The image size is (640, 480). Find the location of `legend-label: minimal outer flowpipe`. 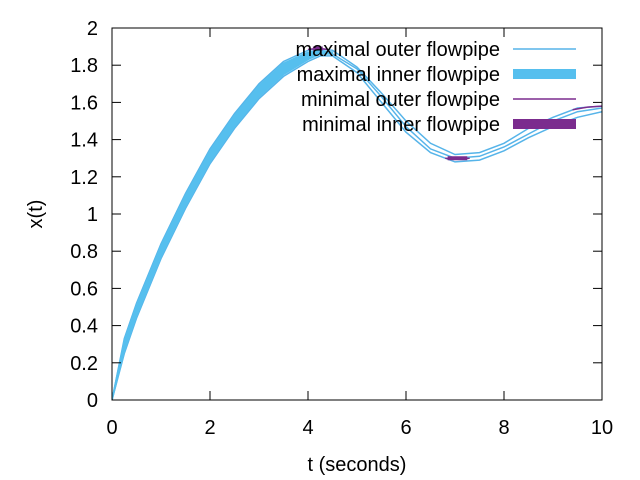

legend-label: minimal outer flowpipe is located at coordinates (400, 100).